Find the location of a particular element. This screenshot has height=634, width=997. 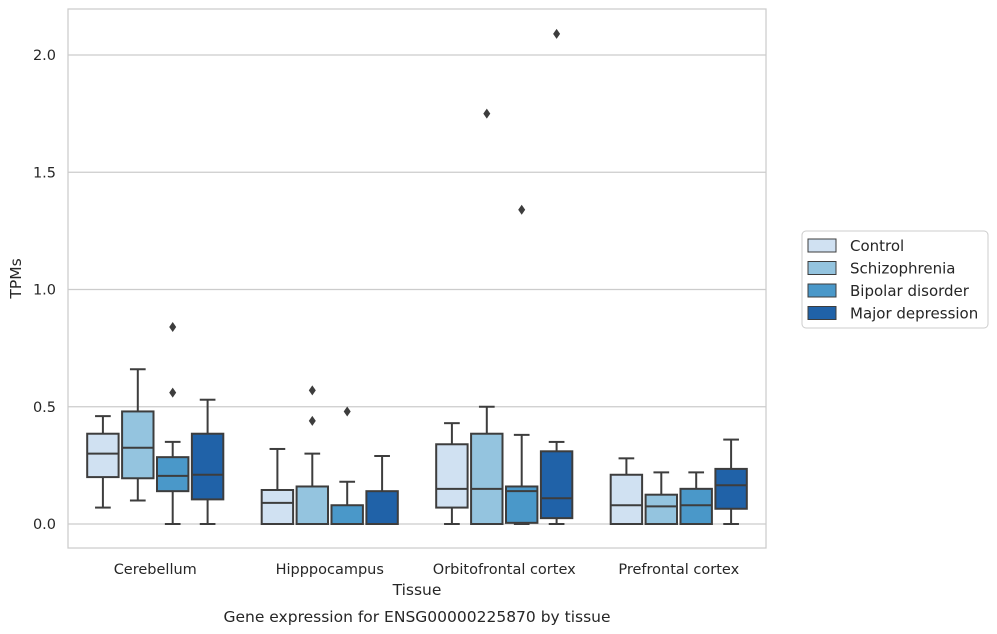

y-axis-title: TPMs is located at coordinates (16, 278).